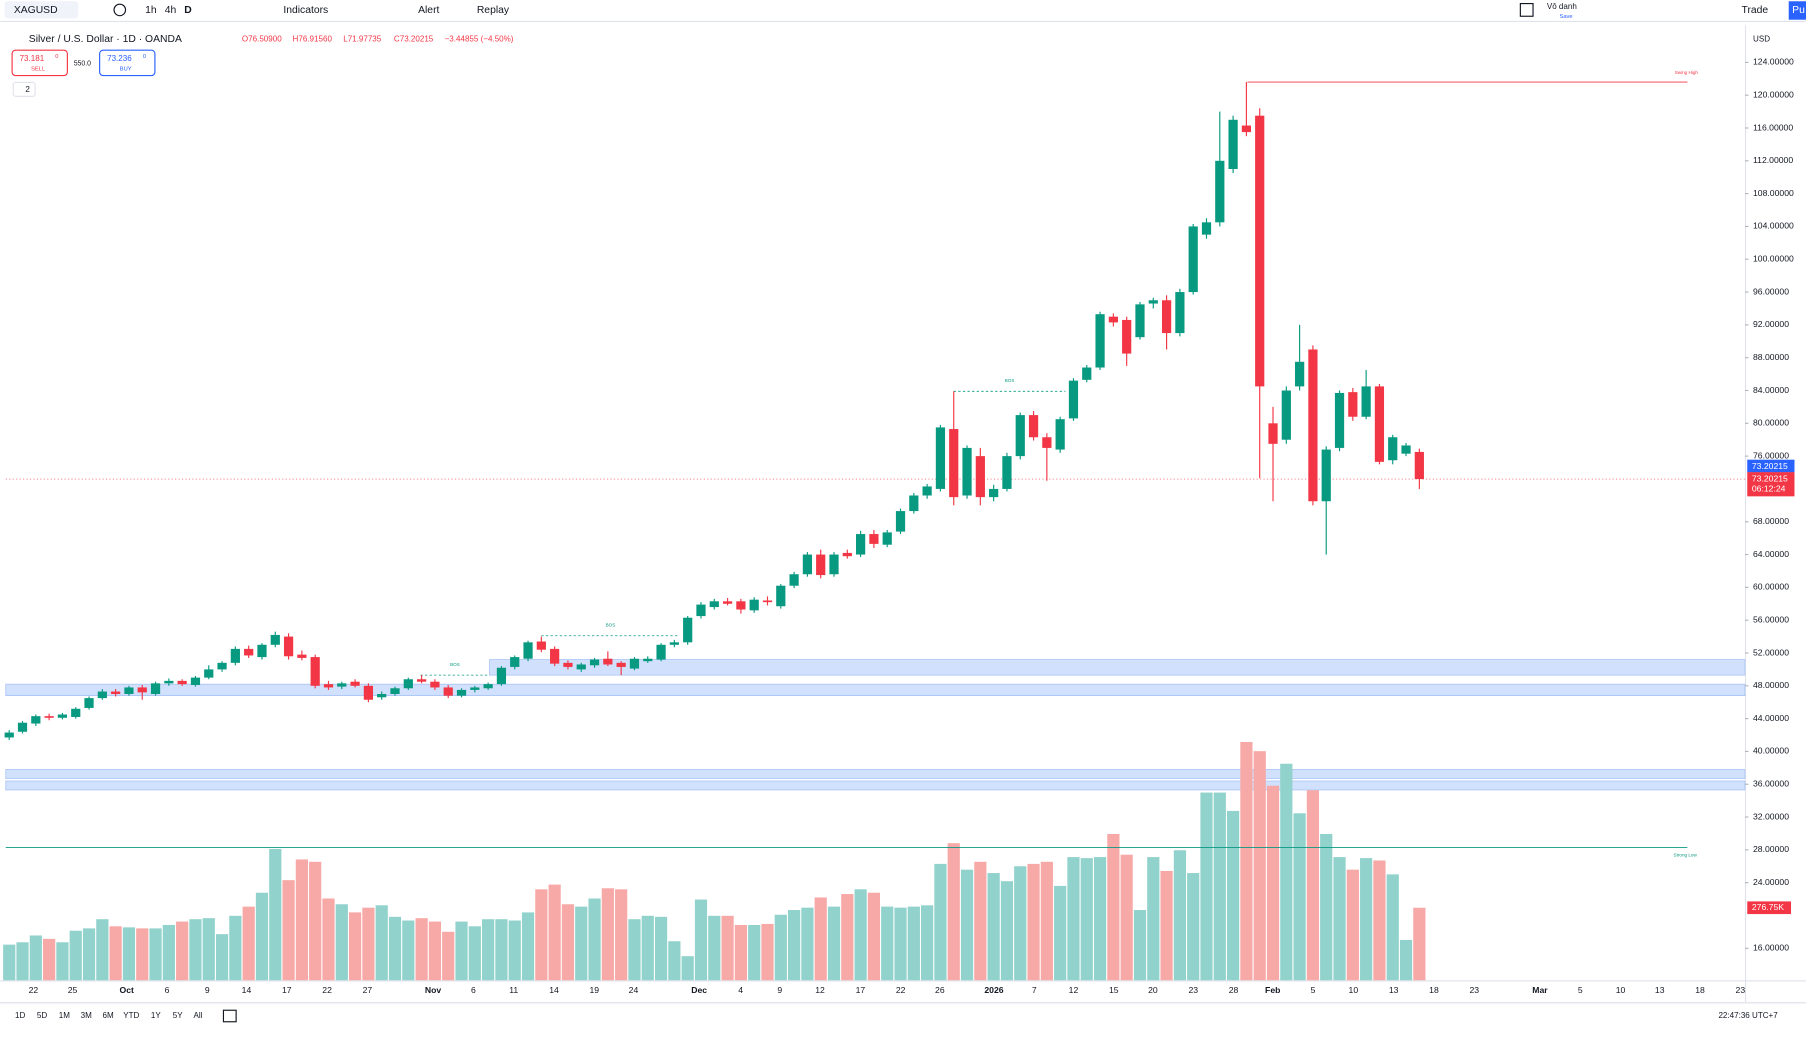 The image size is (1806, 1038). What do you see at coordinates (1755, 10) in the screenshot?
I see `trade-button: Trade` at bounding box center [1755, 10].